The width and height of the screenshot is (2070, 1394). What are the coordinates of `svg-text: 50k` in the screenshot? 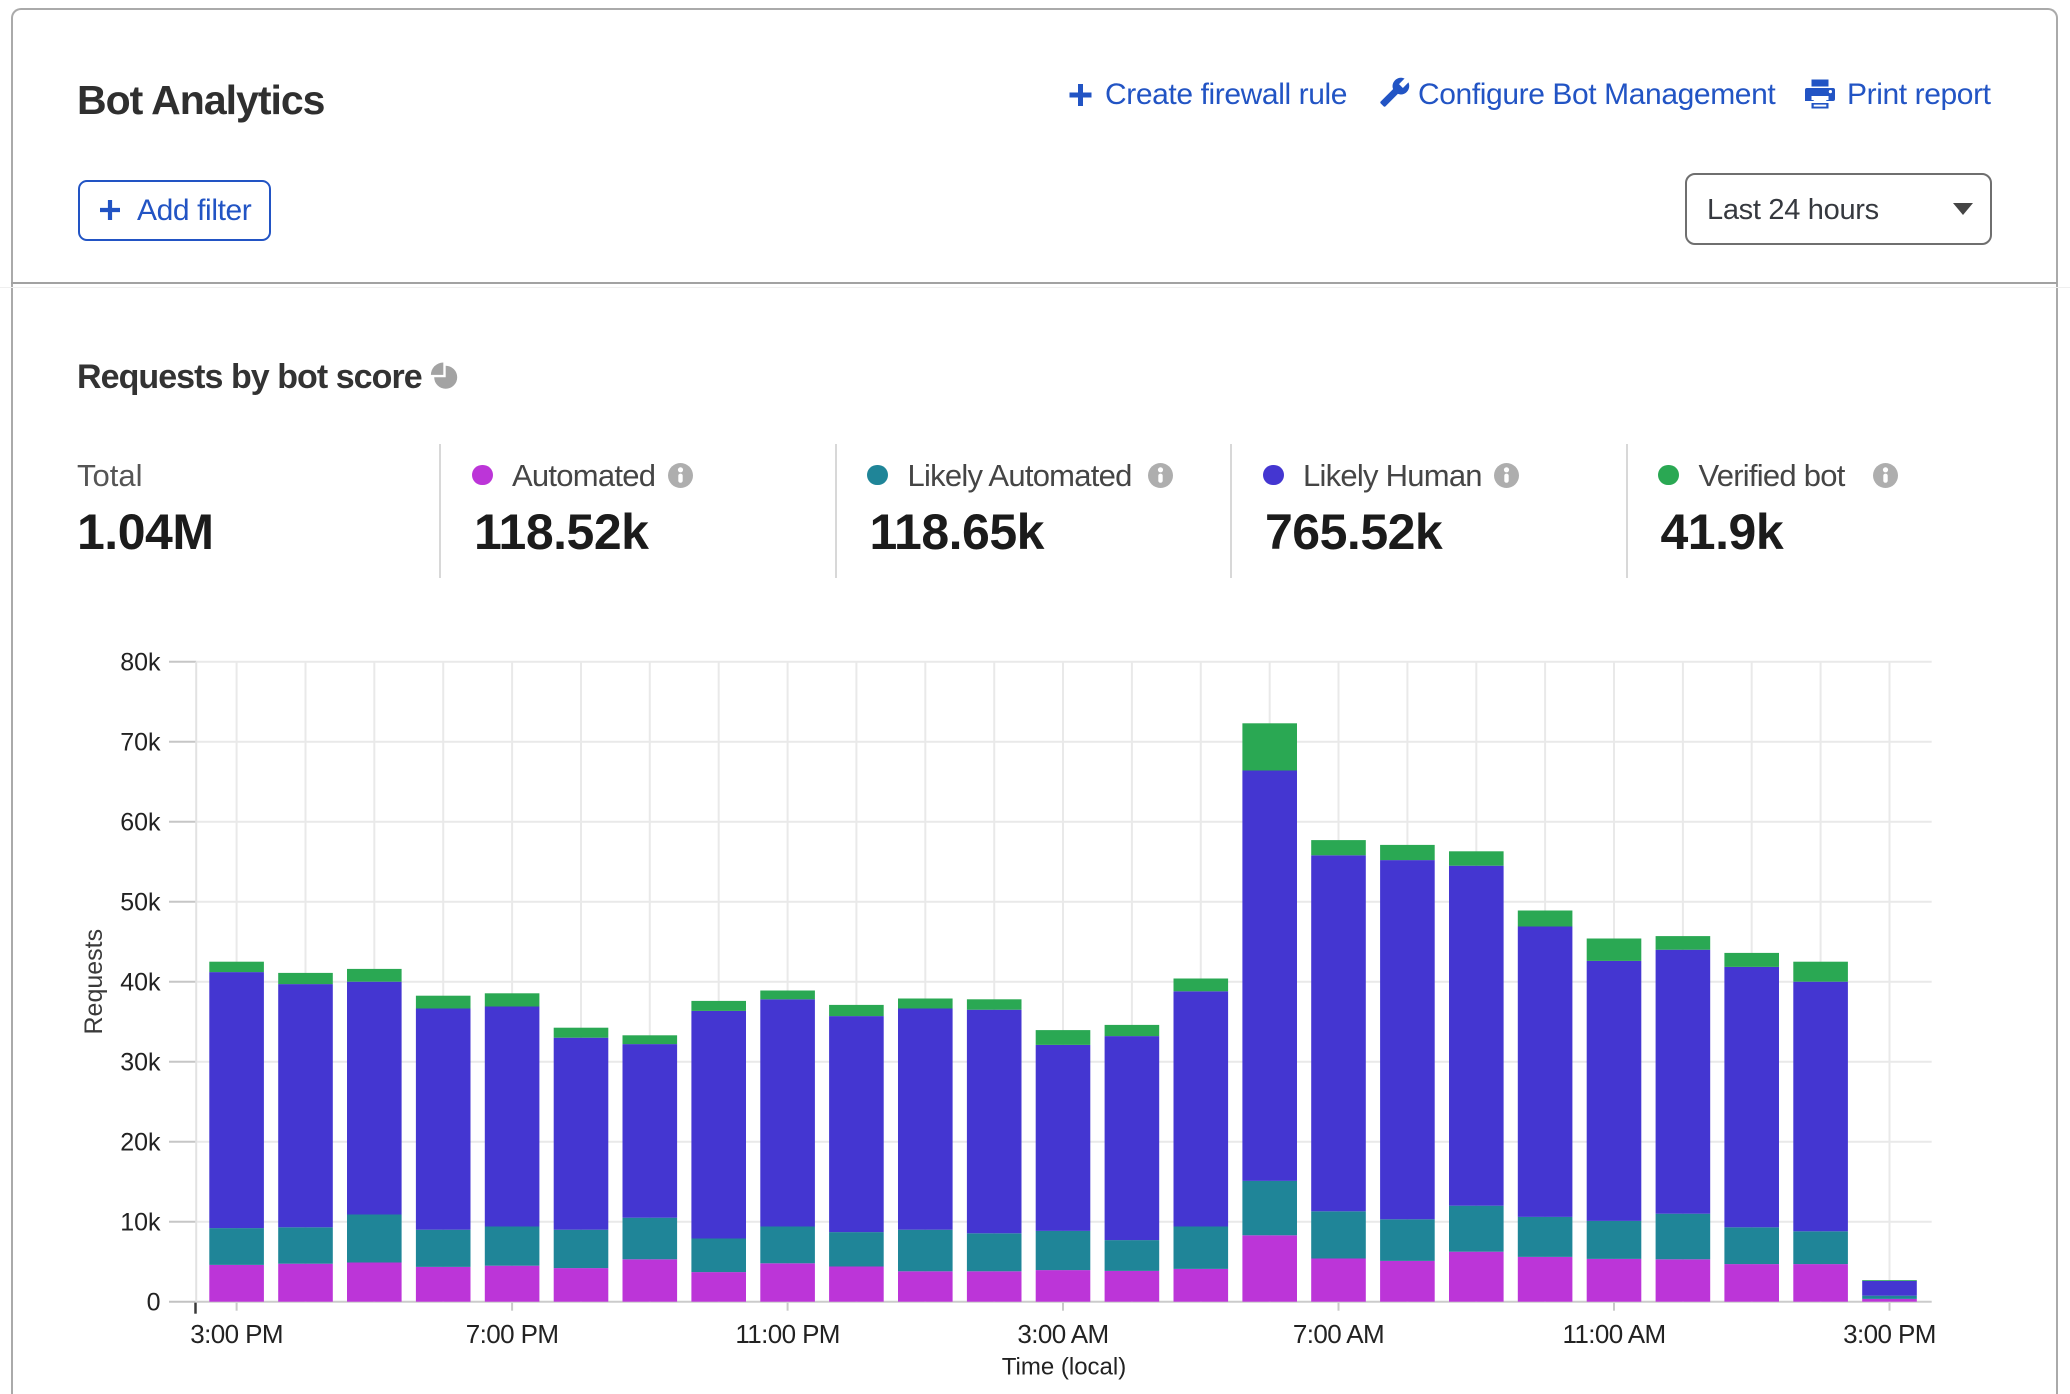 It's located at (140, 903).